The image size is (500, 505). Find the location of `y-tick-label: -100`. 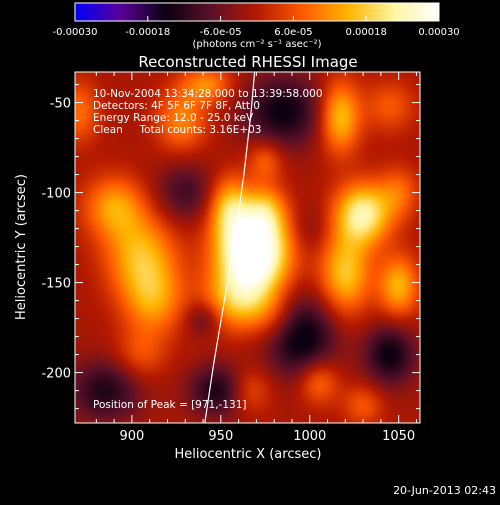

y-tick-label: -100 is located at coordinates (56, 194).